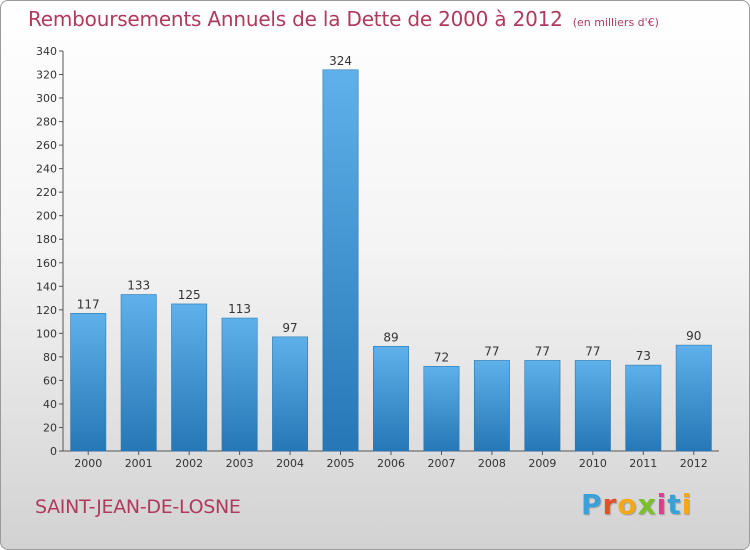  Describe the element at coordinates (189, 295) in the screenshot. I see `data-label: 125` at that location.